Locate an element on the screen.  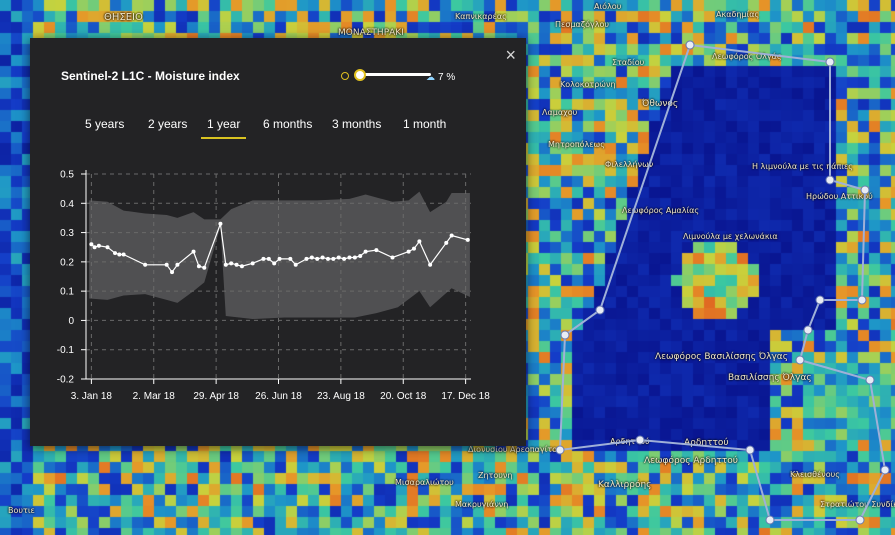
x-tick-label: 29. Apr 18 is located at coordinates (216, 396).